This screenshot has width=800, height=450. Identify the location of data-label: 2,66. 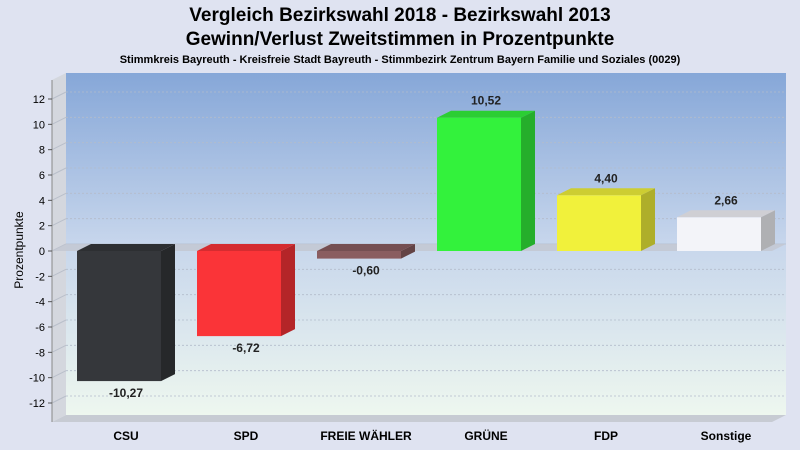
(726, 200).